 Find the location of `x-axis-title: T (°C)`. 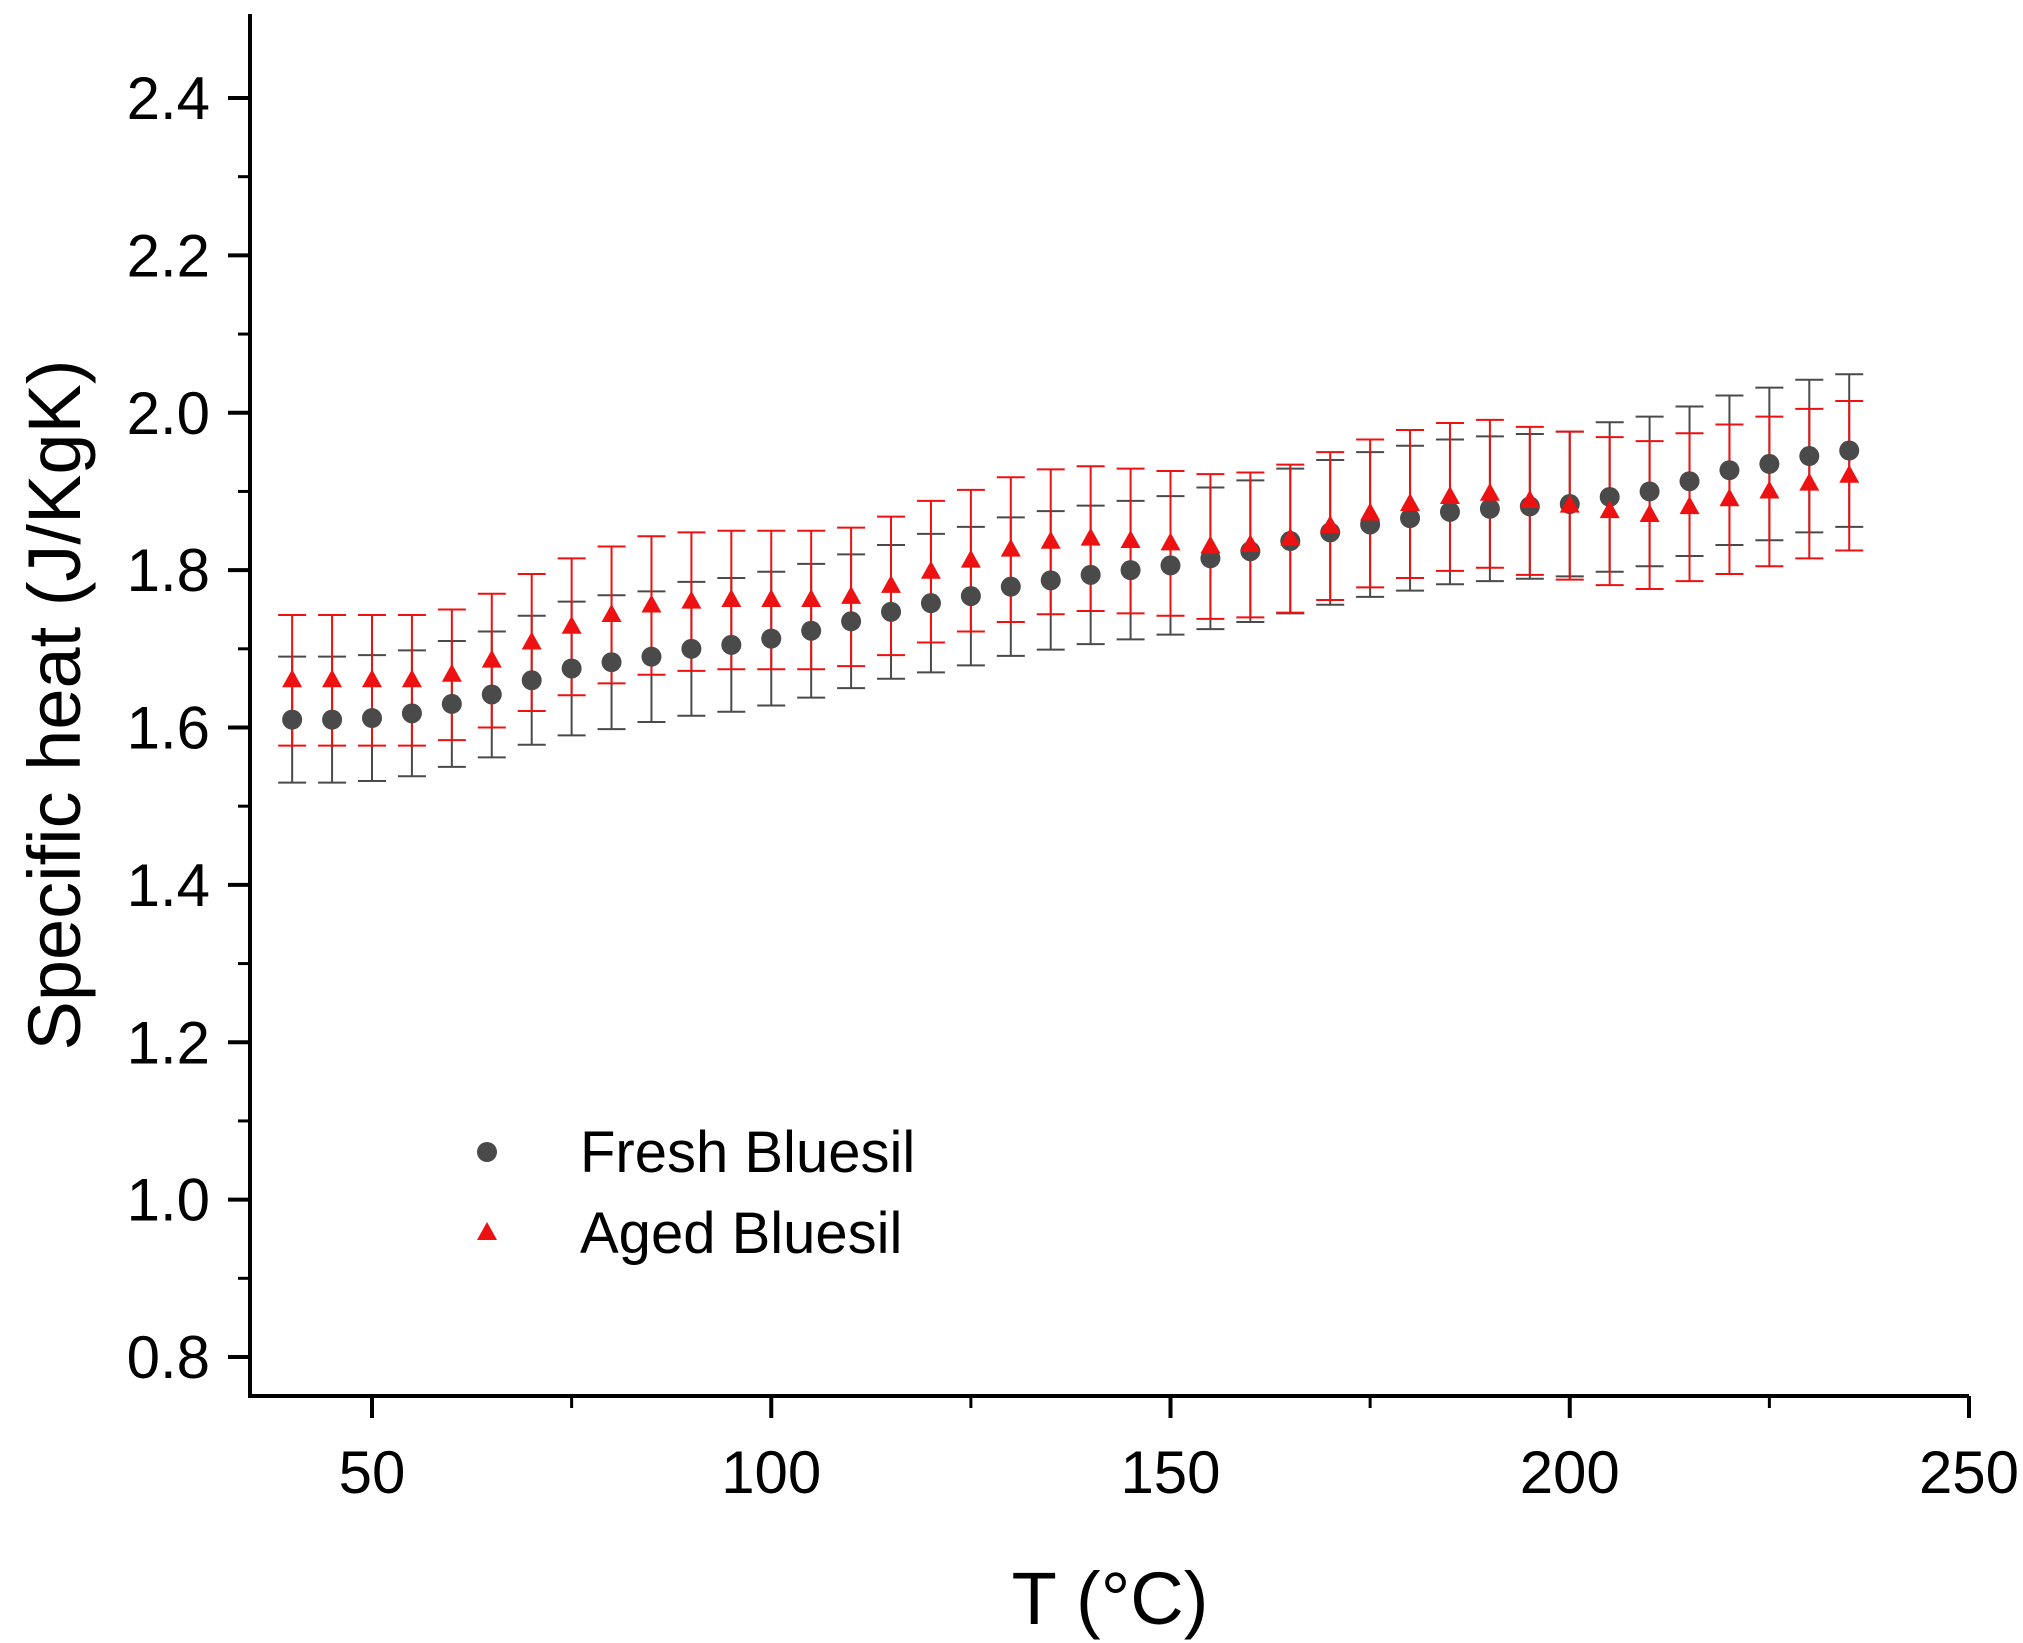

x-axis-title: T (°C) is located at coordinates (1110, 1598).